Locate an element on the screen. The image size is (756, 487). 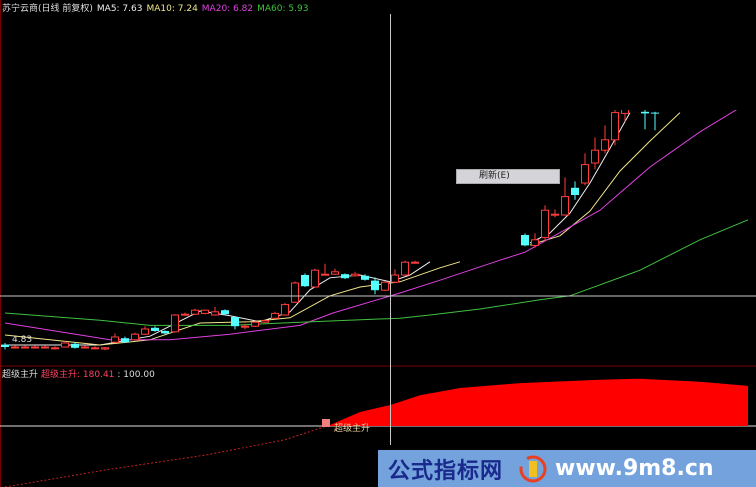
indicator-header: 超级主升 超级主升: 180.41: 100.00 is located at coordinates (80, 373).